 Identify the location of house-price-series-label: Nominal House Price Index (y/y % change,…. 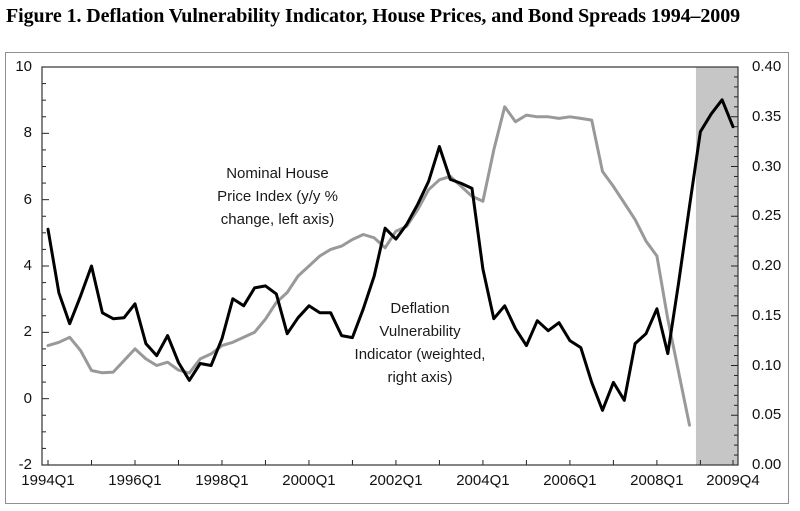
(277, 196).